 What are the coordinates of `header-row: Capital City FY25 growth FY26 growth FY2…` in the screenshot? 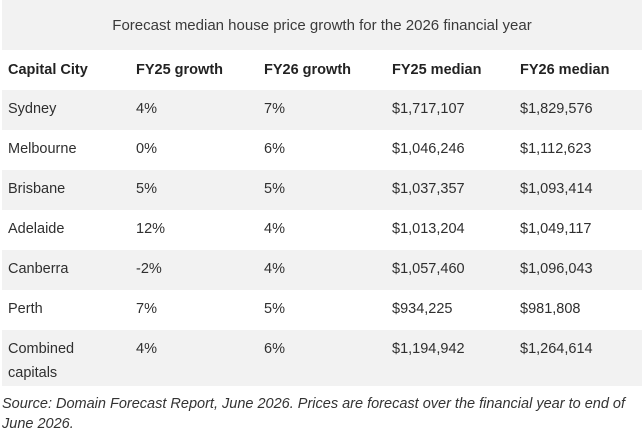 It's located at (322, 70).